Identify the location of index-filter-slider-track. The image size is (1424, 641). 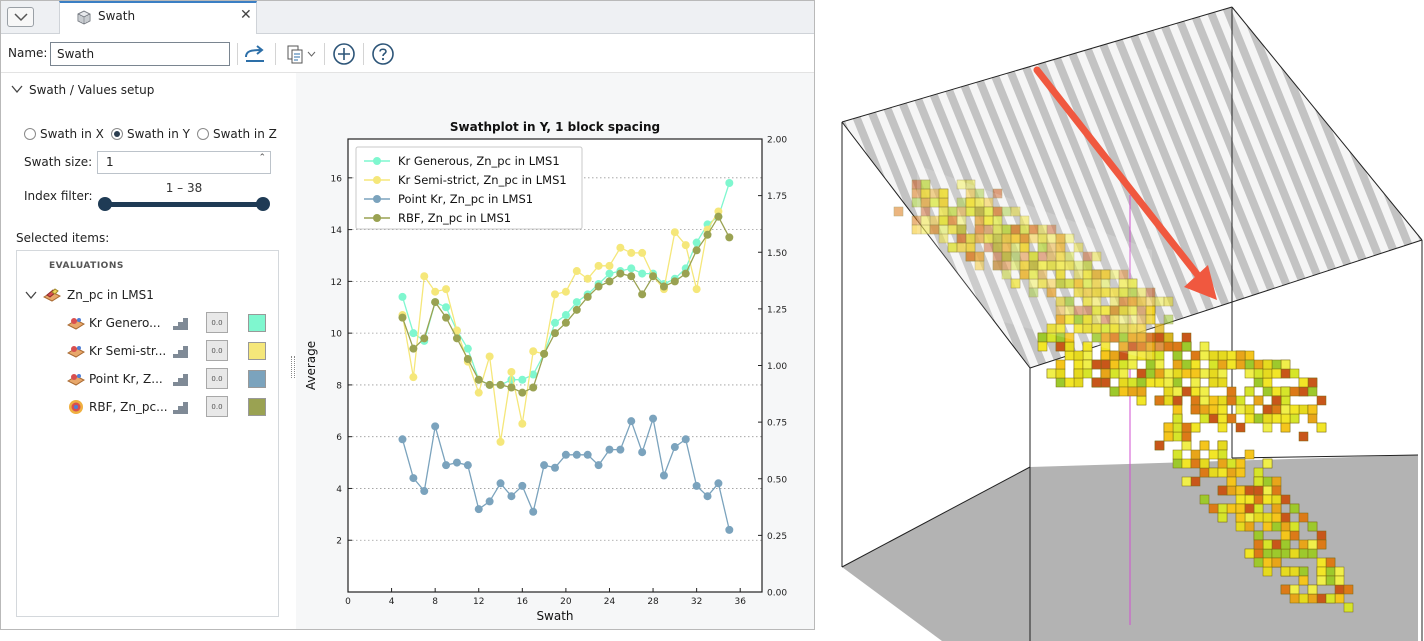
(184, 204).